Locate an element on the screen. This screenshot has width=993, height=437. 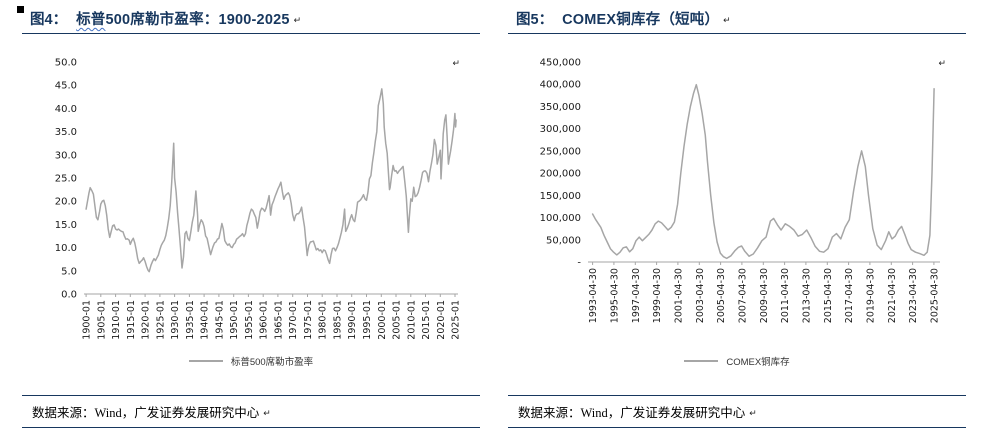
svg-text: 2003-04-30 is located at coordinates (700, 295).